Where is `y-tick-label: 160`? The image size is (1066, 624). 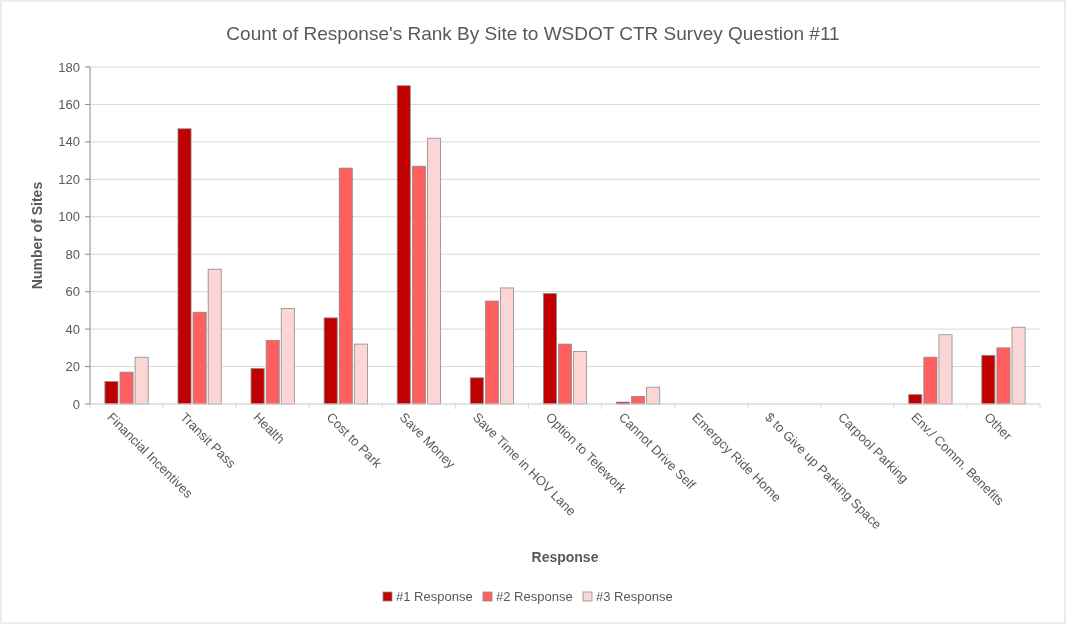
y-tick-label: 160 is located at coordinates (69, 104).